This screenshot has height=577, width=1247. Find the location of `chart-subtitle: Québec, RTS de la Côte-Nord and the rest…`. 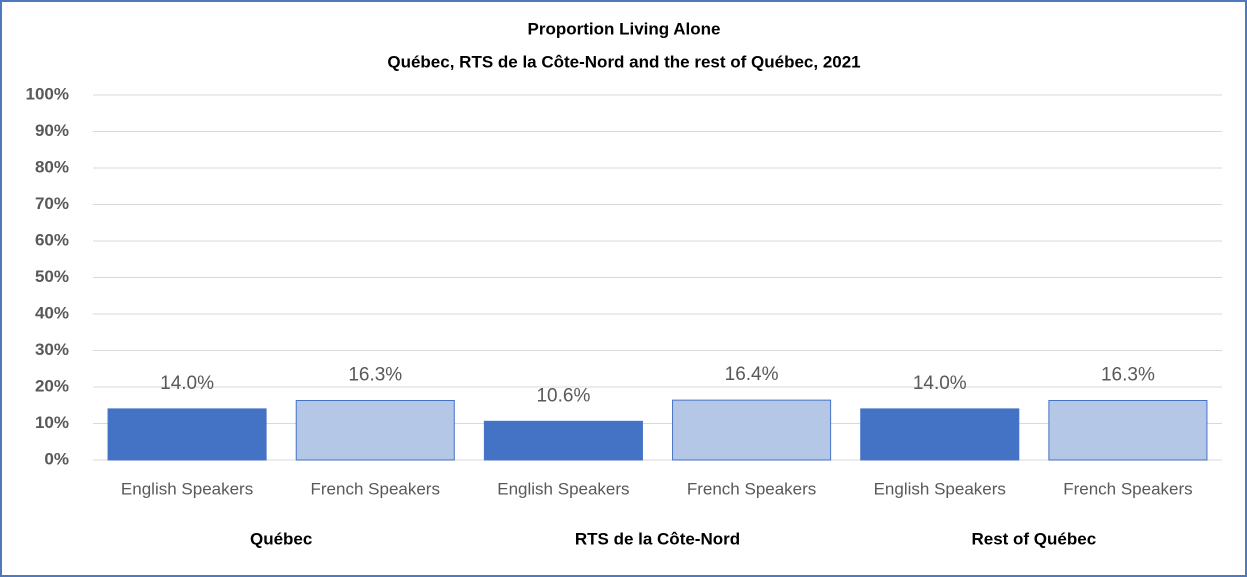

chart-subtitle: Québec, RTS de la Côte-Nord and the rest… is located at coordinates (623, 61).